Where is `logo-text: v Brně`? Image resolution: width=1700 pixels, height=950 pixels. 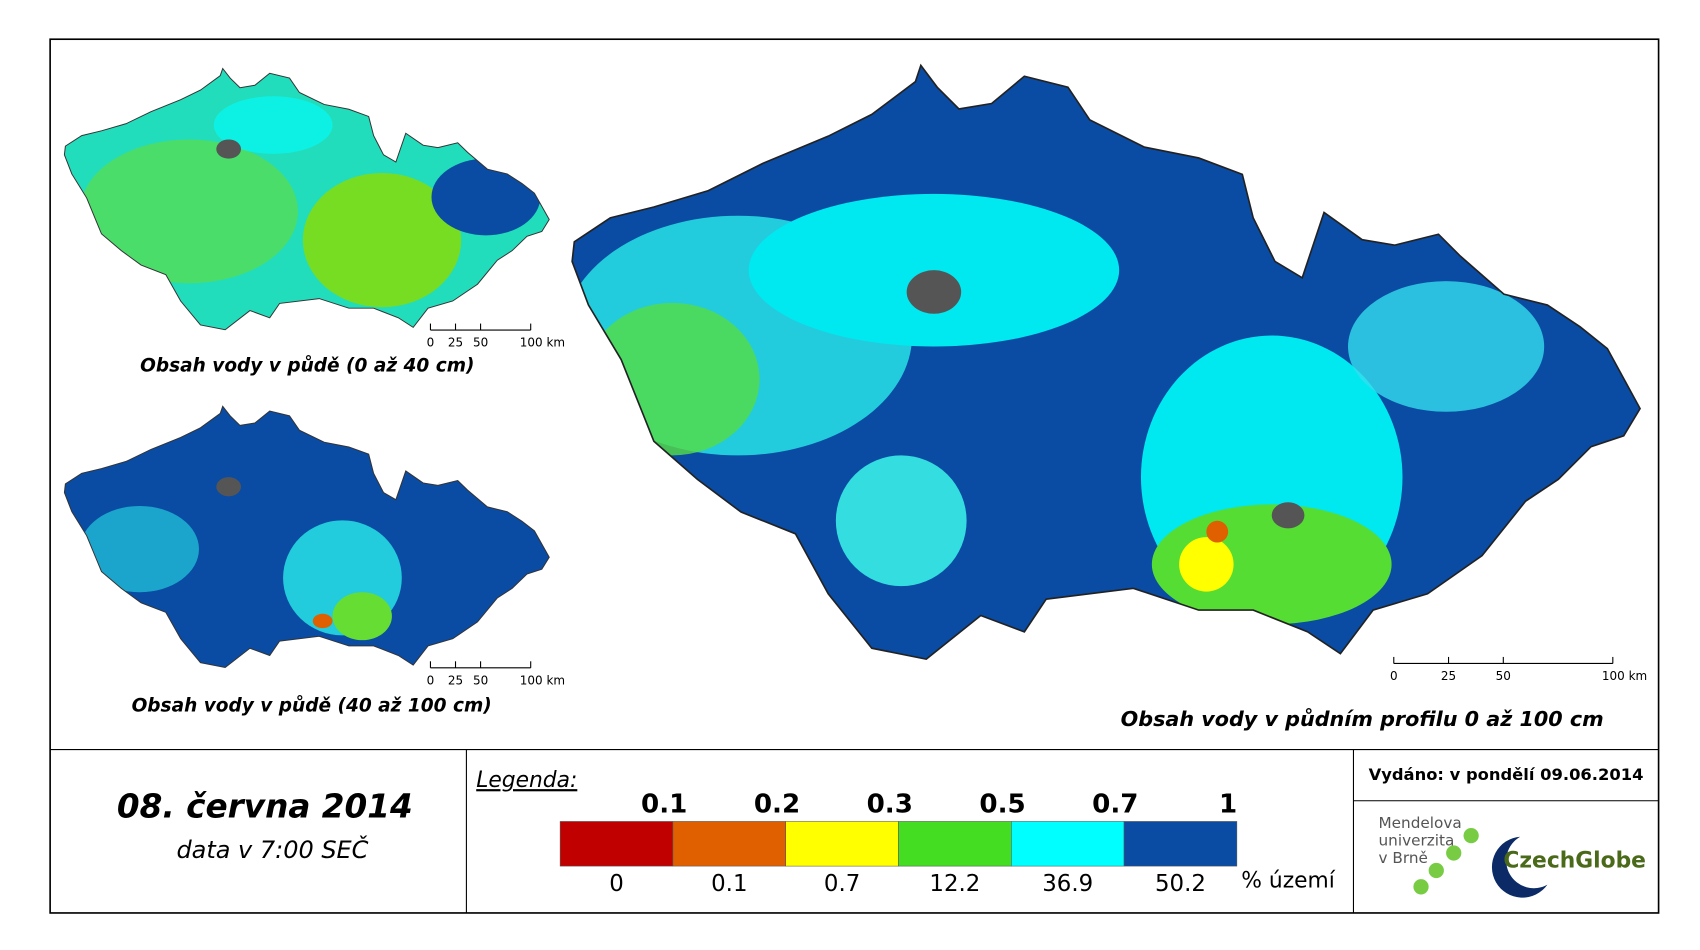
logo-text: v Brně is located at coordinates (1403, 858).